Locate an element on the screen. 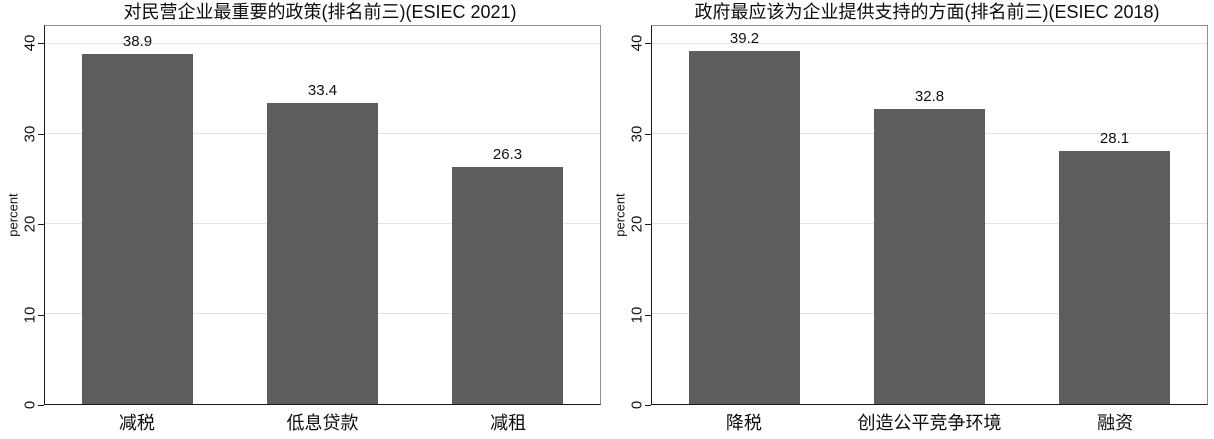 The height and width of the screenshot is (439, 1214). x-tick-label-减租: 减租 is located at coordinates (508, 423).